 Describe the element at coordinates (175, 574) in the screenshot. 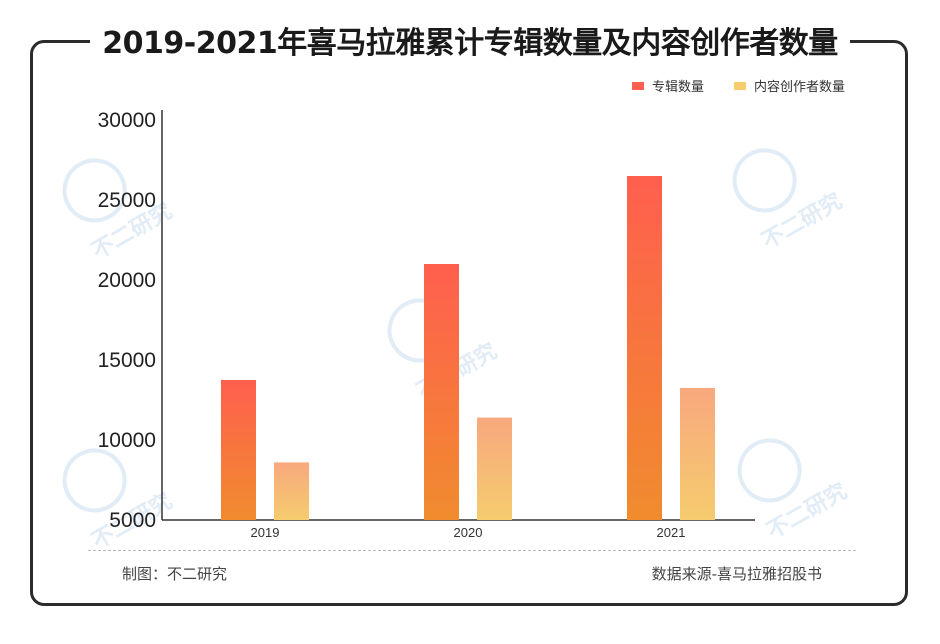

I see `footer-credit: 制图：不二研究` at that location.